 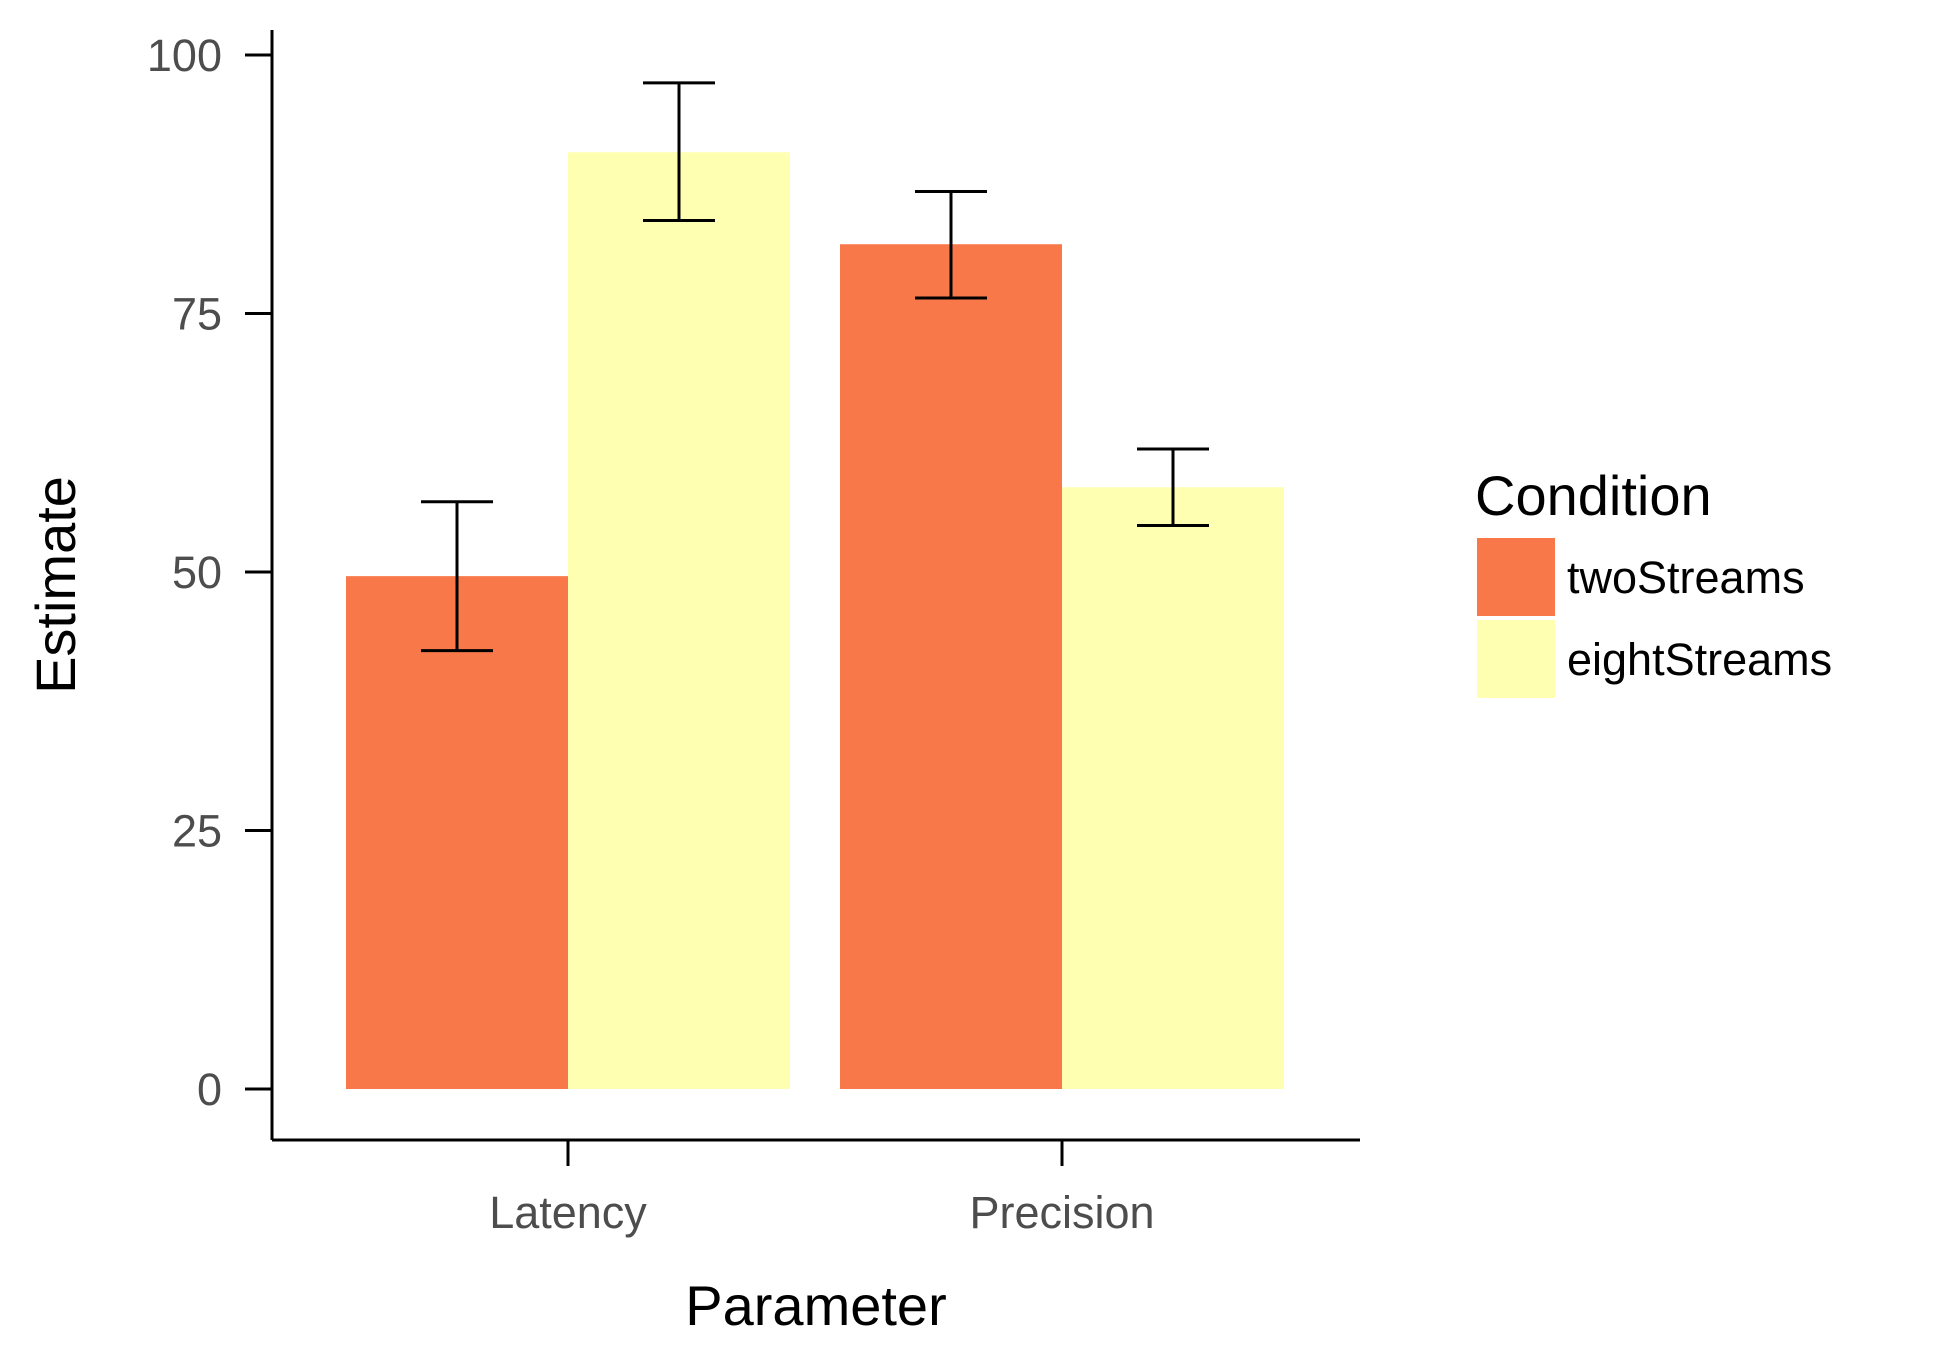 What do you see at coordinates (679, 621) in the screenshot?
I see `bar-eightStreams-latency` at bounding box center [679, 621].